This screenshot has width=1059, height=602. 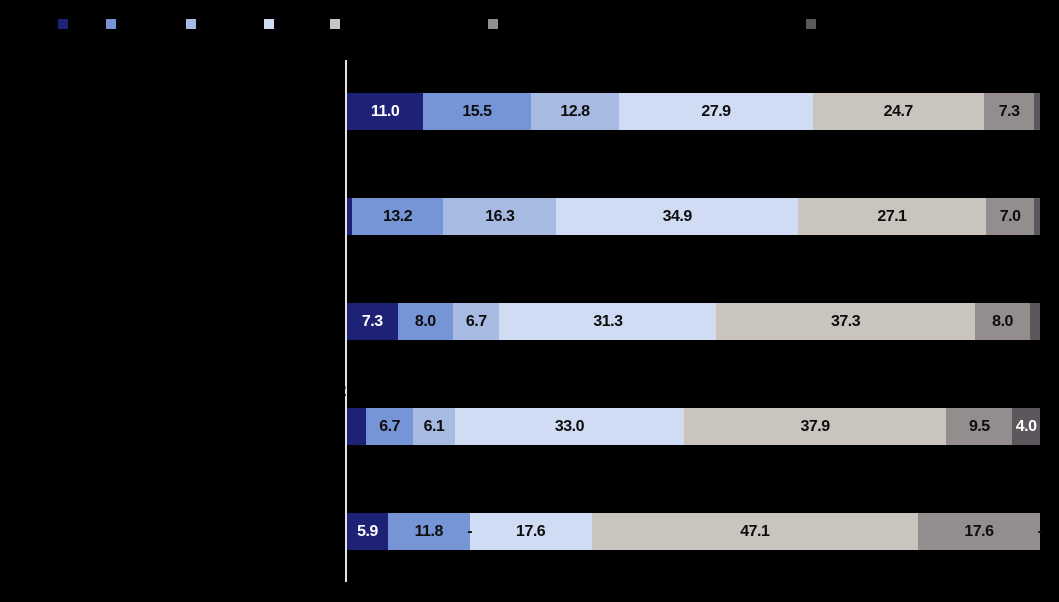 I want to click on bar-segment: 27.1, so click(x=892, y=216).